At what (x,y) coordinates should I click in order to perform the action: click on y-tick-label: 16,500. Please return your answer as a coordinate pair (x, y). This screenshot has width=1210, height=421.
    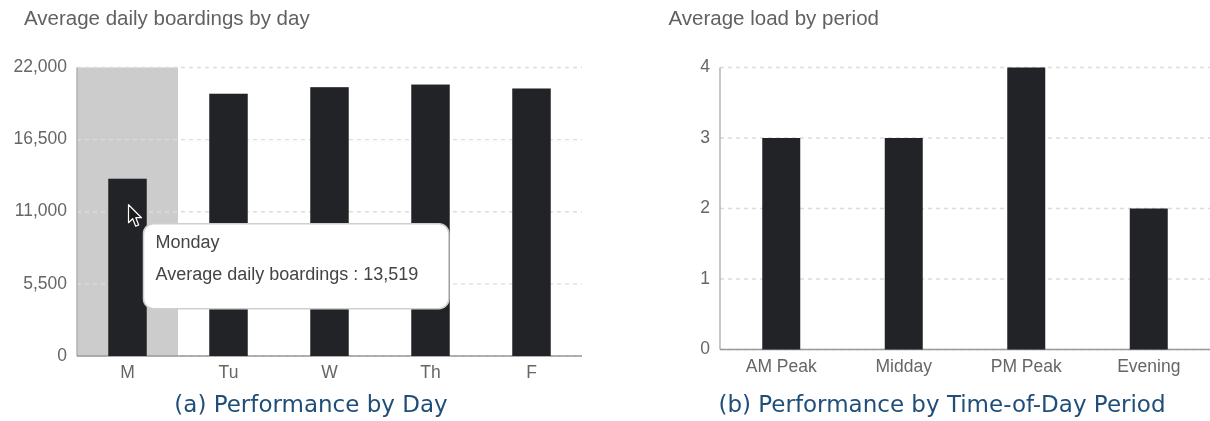
    Looking at the image, I should click on (40, 138).